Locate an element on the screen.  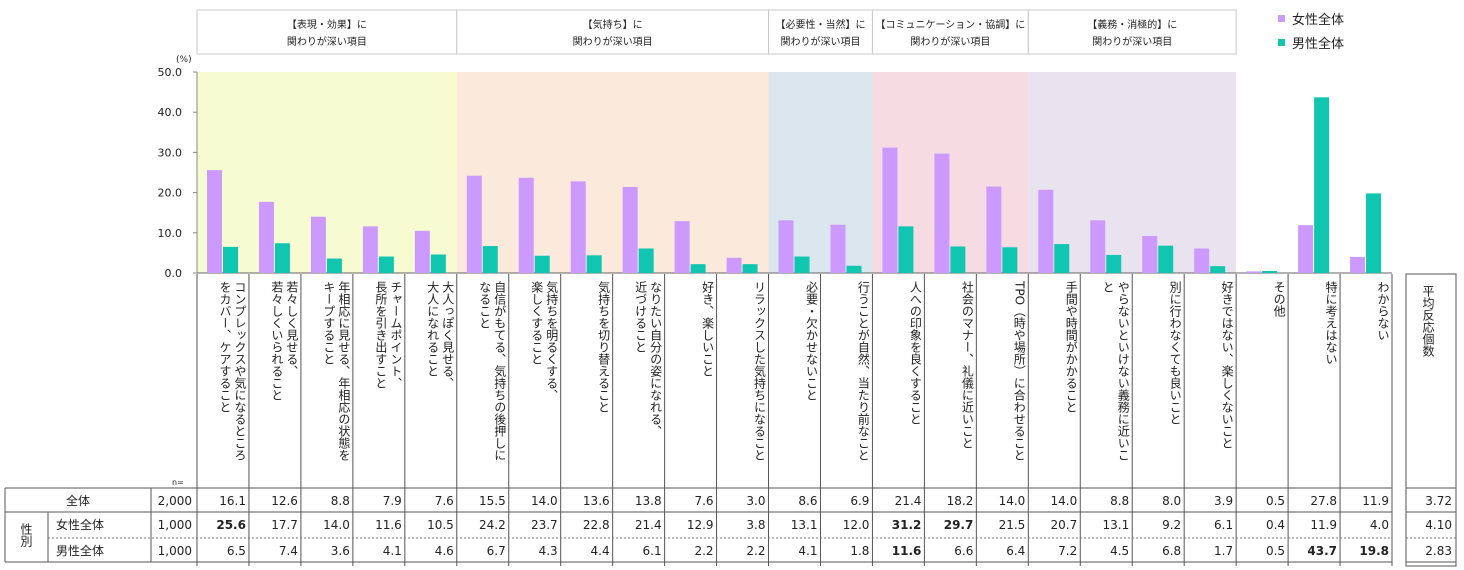
table-cell: 3.8 is located at coordinates (755, 525).